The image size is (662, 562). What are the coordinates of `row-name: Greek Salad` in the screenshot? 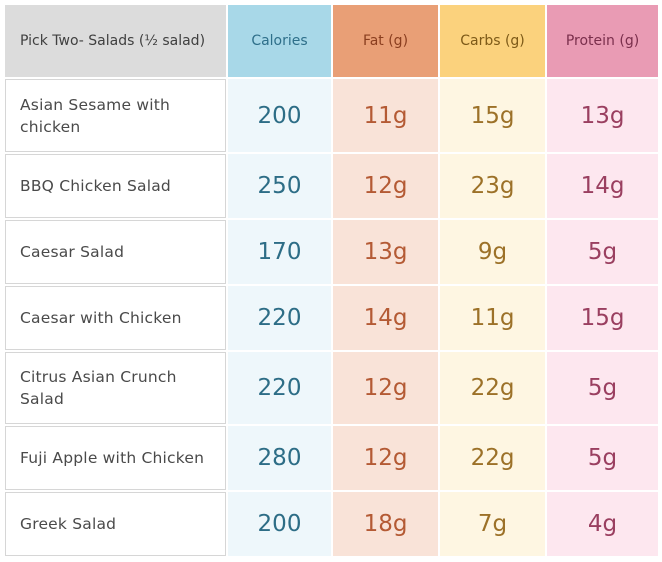 It's located at (115, 524).